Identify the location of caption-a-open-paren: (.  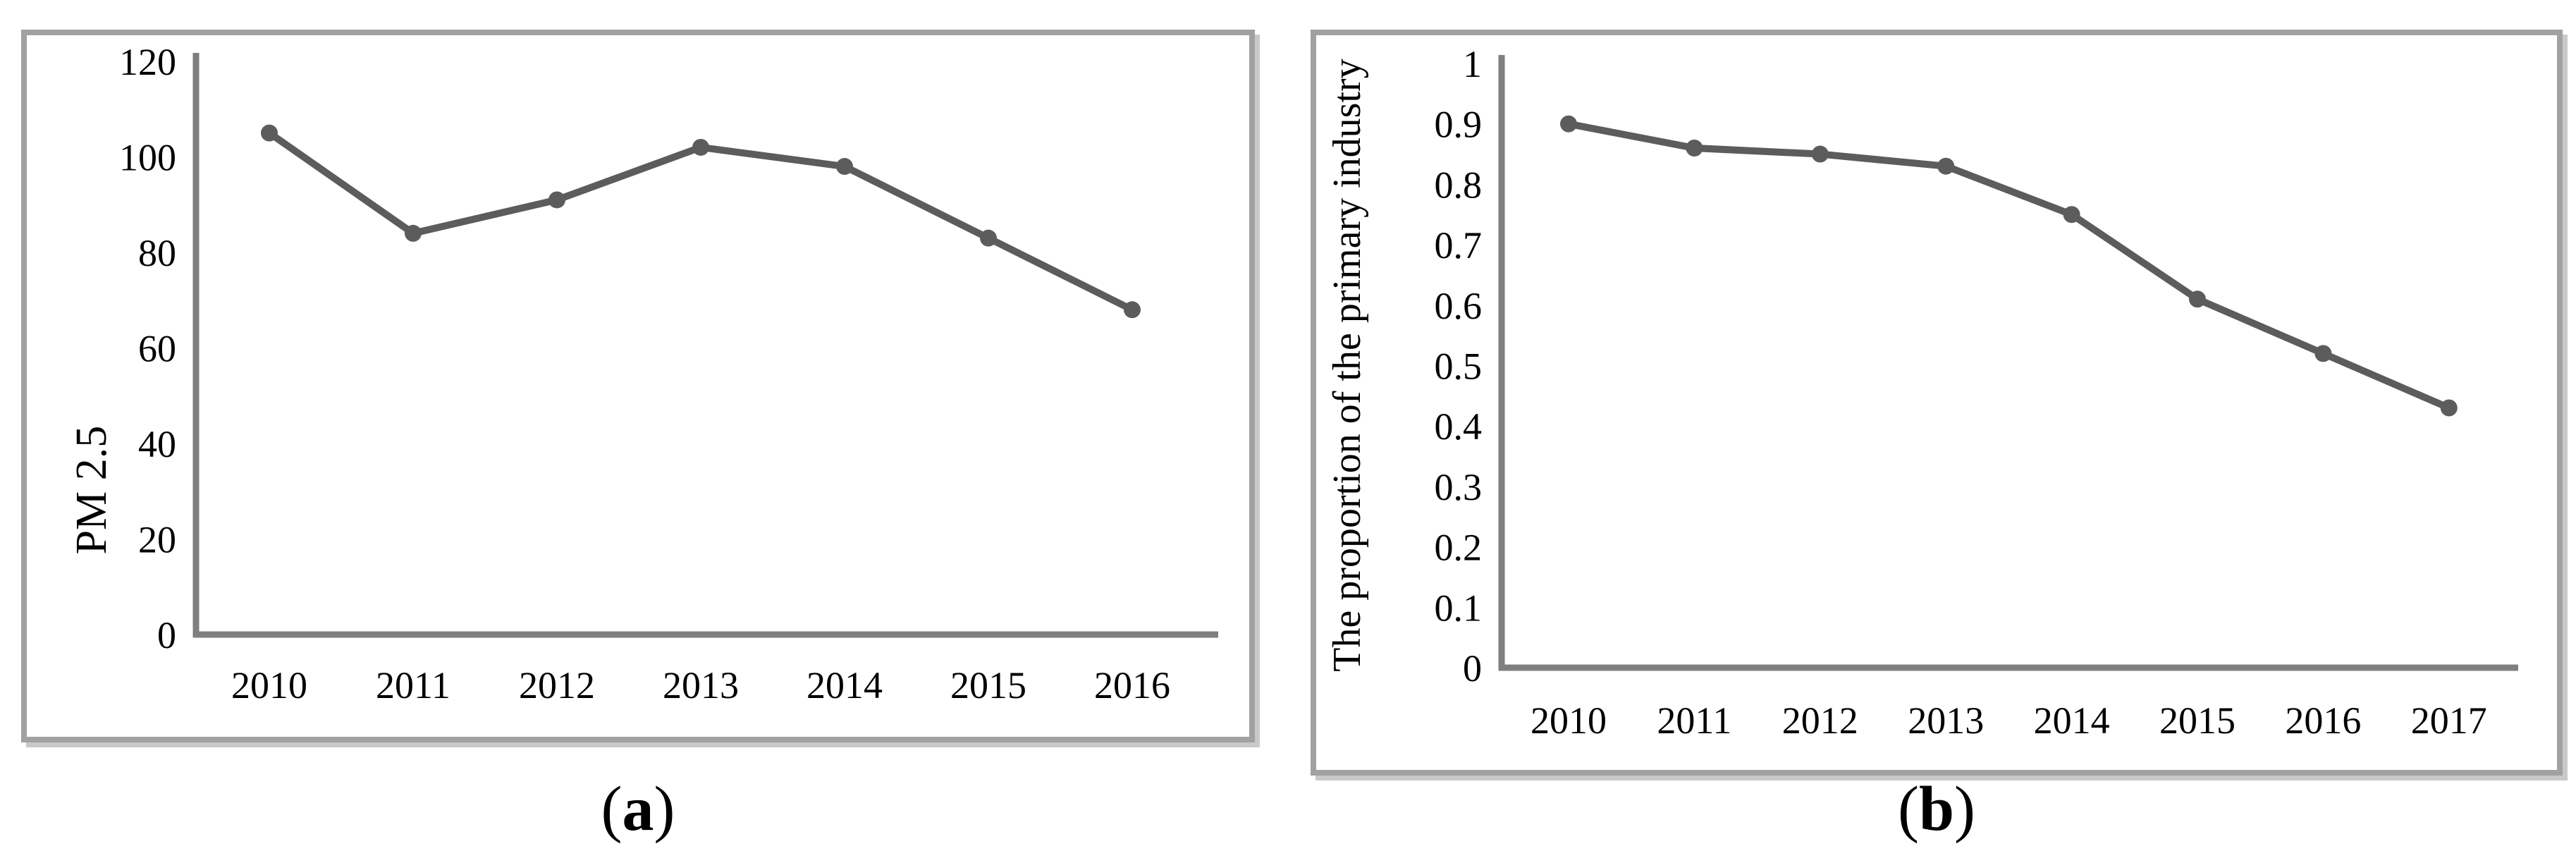
(611, 809).